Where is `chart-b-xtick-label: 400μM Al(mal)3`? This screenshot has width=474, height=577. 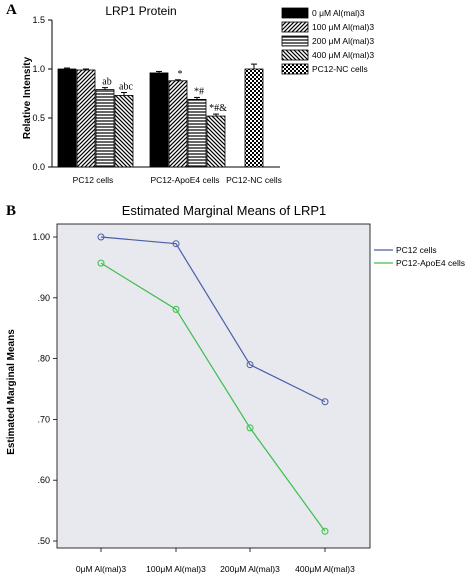 chart-b-xtick-label: 400μM Al(mal)3 is located at coordinates (325, 569).